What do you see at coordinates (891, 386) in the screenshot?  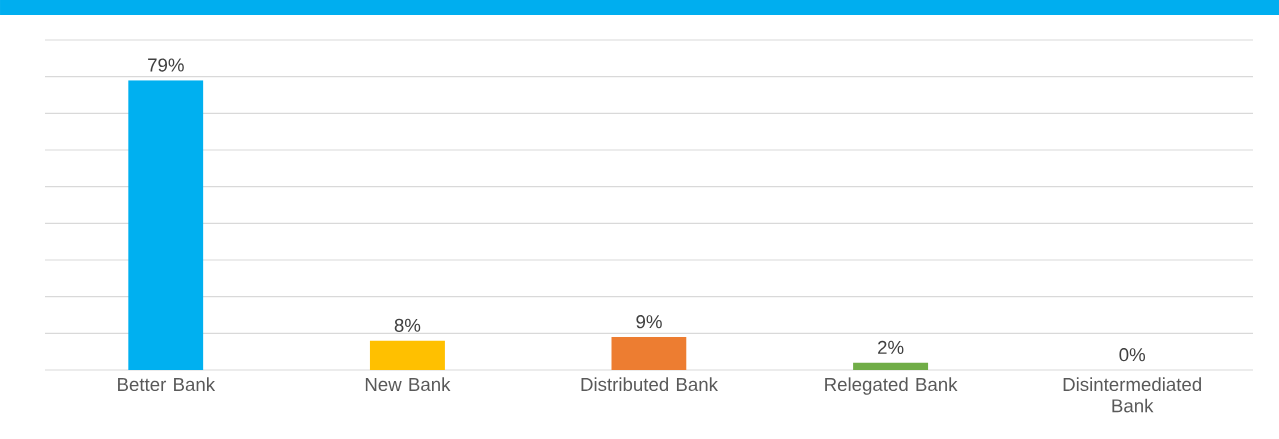 I see `x-tick-label: Relegated Bank` at bounding box center [891, 386].